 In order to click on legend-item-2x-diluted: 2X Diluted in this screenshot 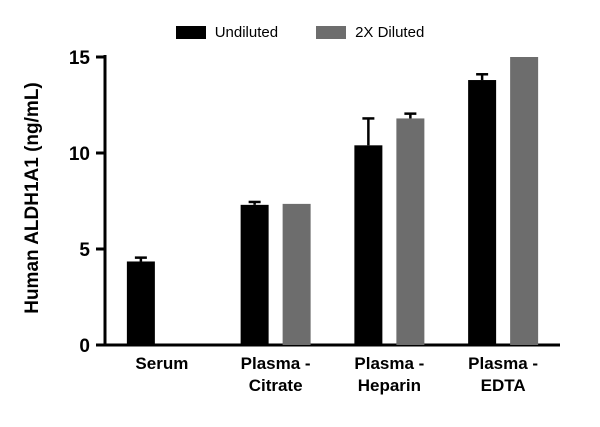, I will do `click(370, 32)`.